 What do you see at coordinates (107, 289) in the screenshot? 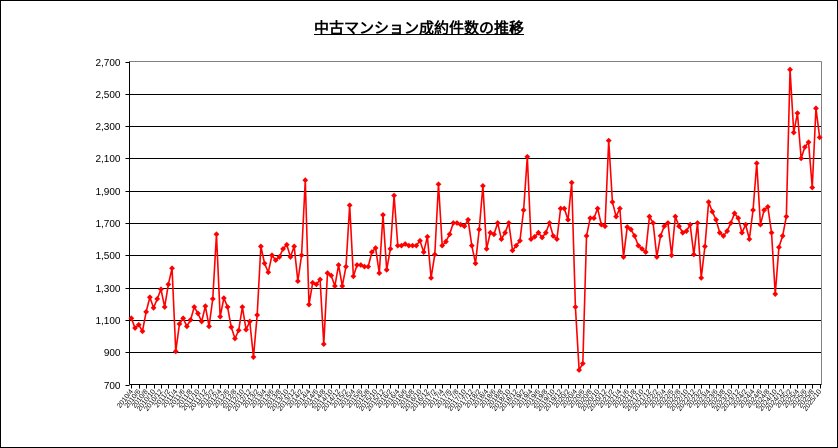
I see `y-axis-tick-label: 1,300` at bounding box center [107, 289].